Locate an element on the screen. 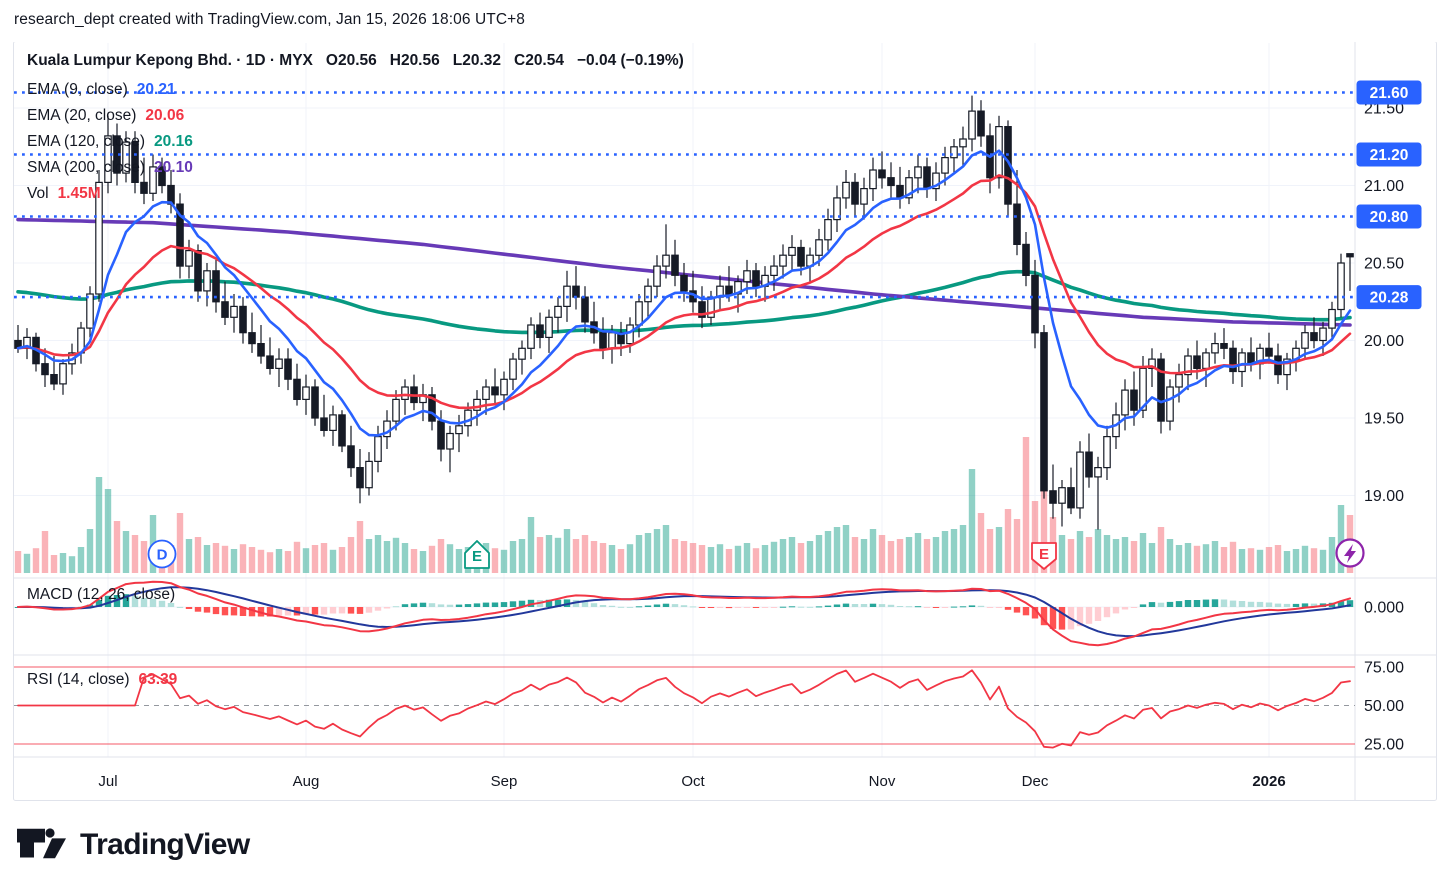  legend-ema20: EMA (20, close) 20.06 is located at coordinates (106, 115).